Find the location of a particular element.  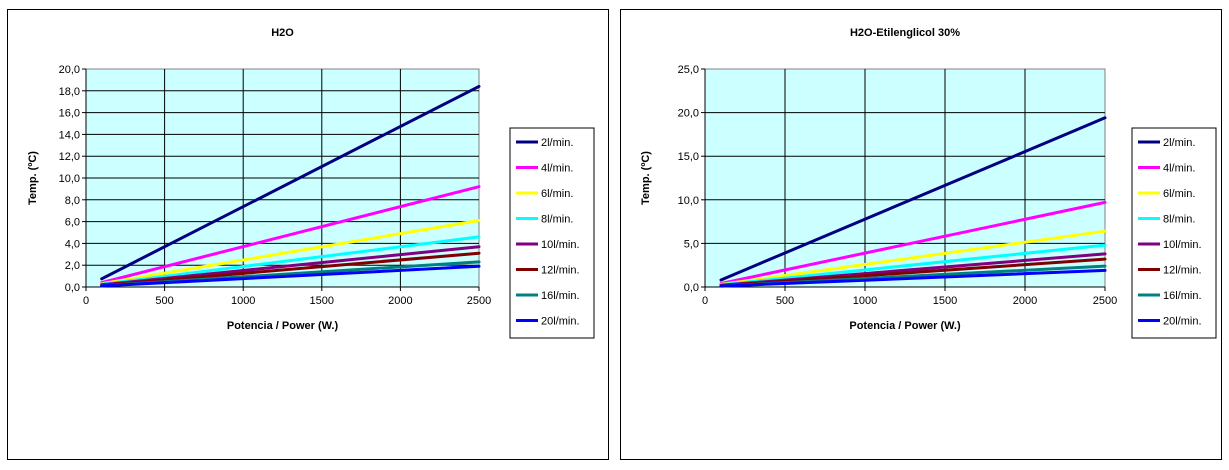

y-tick-label: 15,0 is located at coordinates (688, 157).